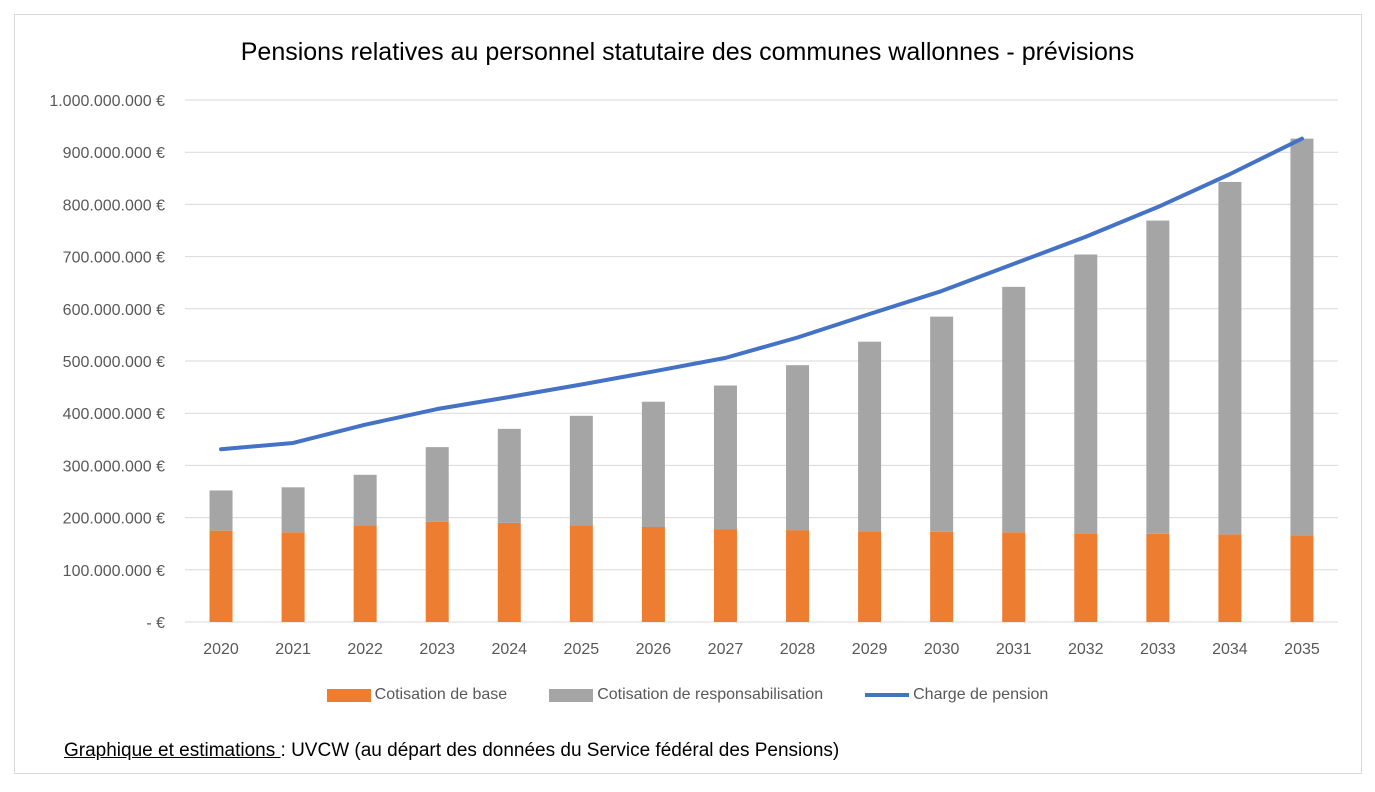  Describe the element at coordinates (114, 571) in the screenshot. I see `y-tick-label: 100.000.000 €` at that location.